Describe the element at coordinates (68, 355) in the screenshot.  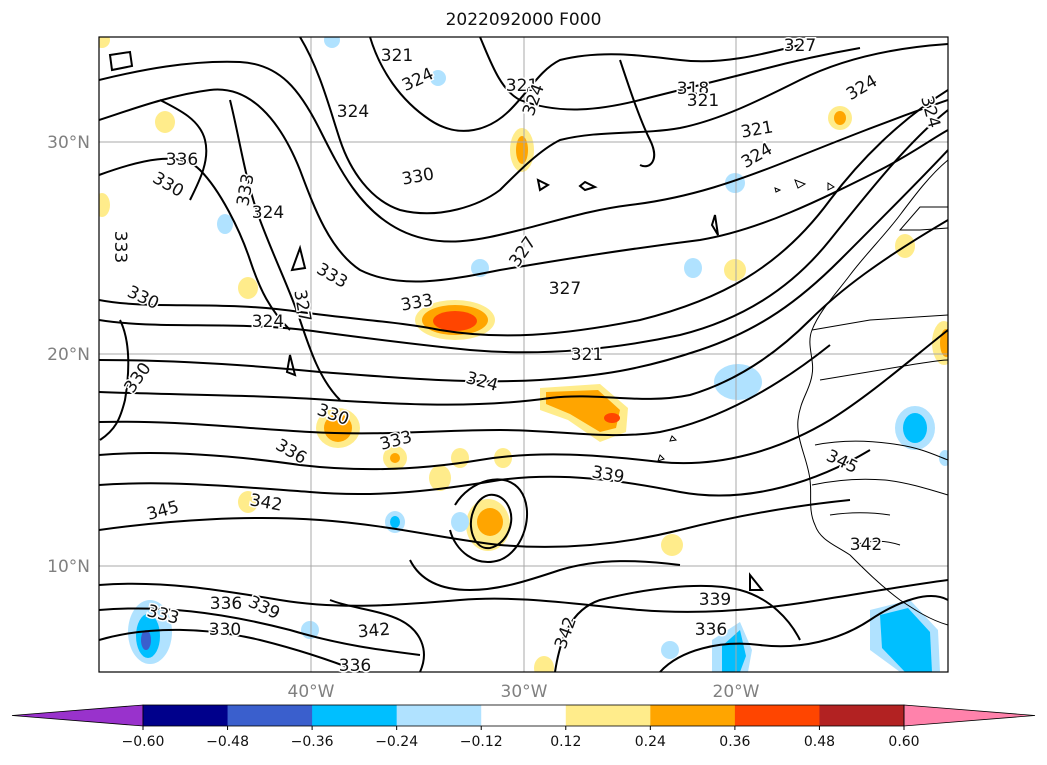
I see `lat-label: 20°N` at that location.